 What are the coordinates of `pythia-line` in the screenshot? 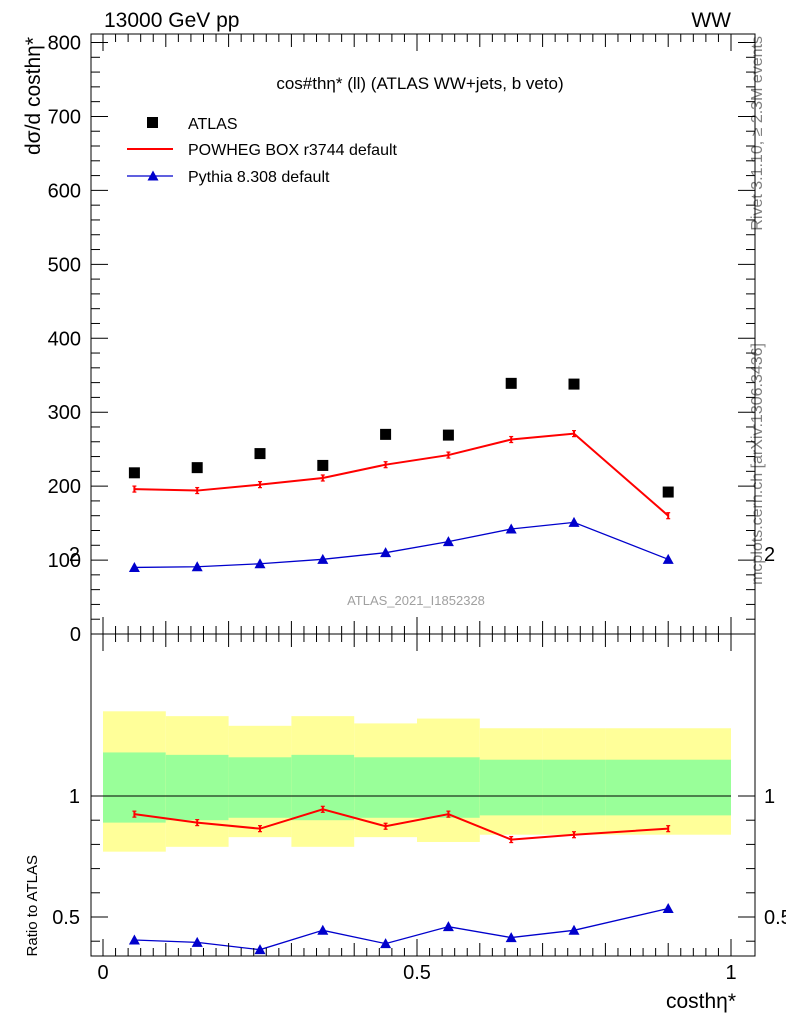 It's located at (401, 545).